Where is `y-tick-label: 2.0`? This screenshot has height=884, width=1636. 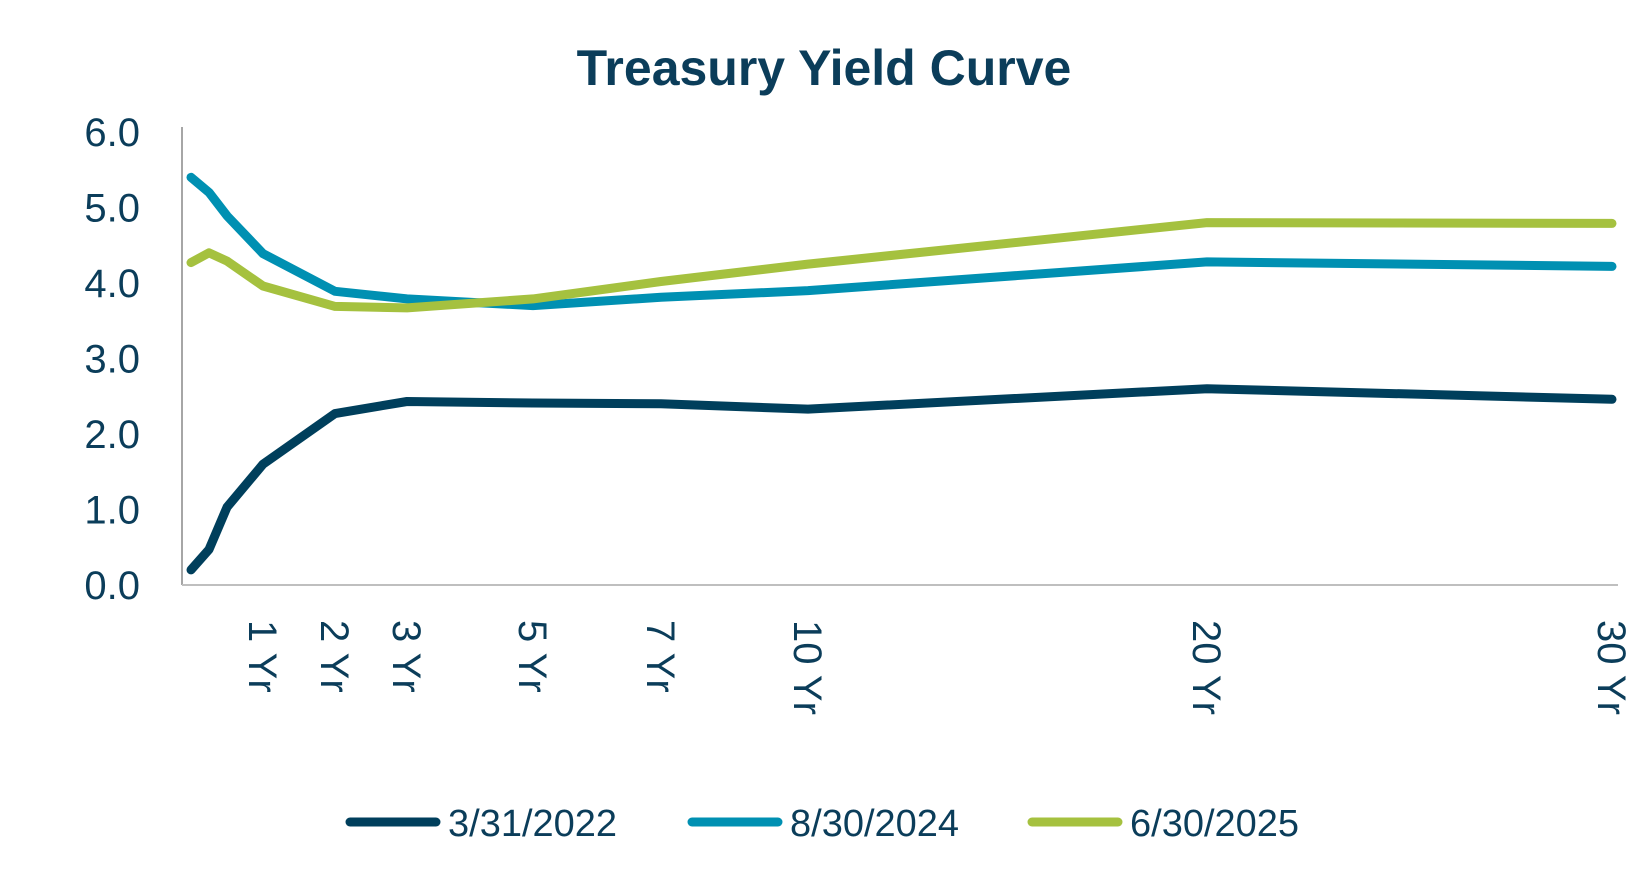
y-tick-label: 2.0 is located at coordinates (112, 435).